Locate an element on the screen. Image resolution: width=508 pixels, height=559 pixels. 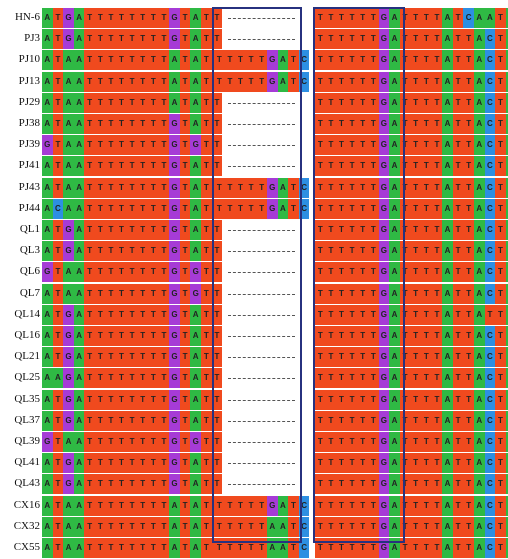
alignment-row: QL6GTAATTTTTTTTGTGTTTTTTTTGATTTTATTACTA is located at coordinates (254, 272).